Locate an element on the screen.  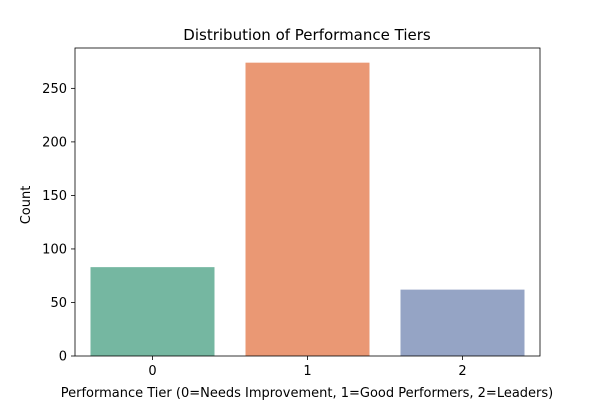
chart-title: Distribution of Performance Tiers is located at coordinates (307, 35).